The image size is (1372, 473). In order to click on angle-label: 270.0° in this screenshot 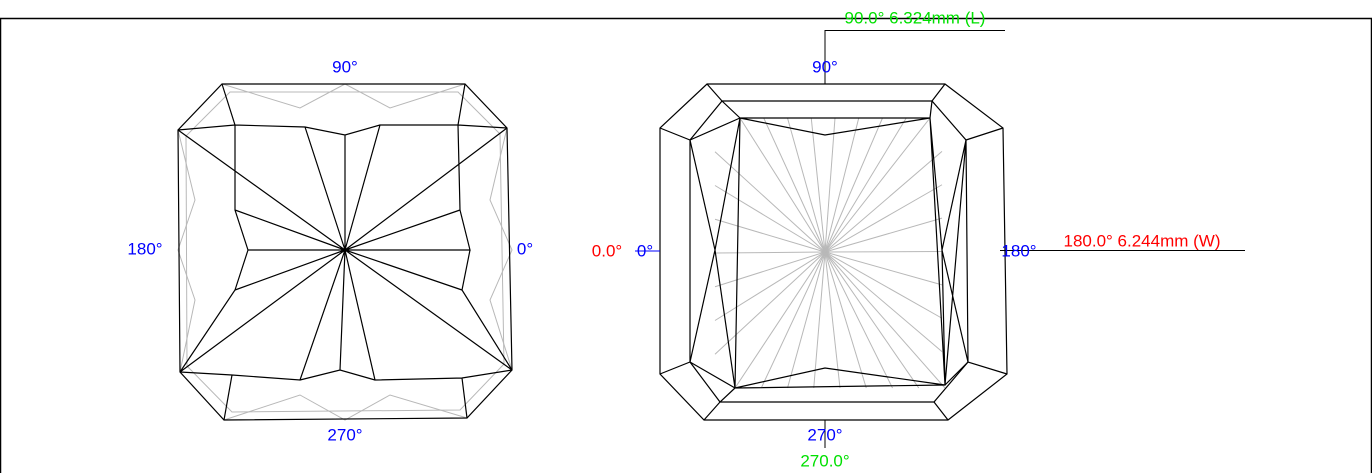, I will do `click(824, 460)`.